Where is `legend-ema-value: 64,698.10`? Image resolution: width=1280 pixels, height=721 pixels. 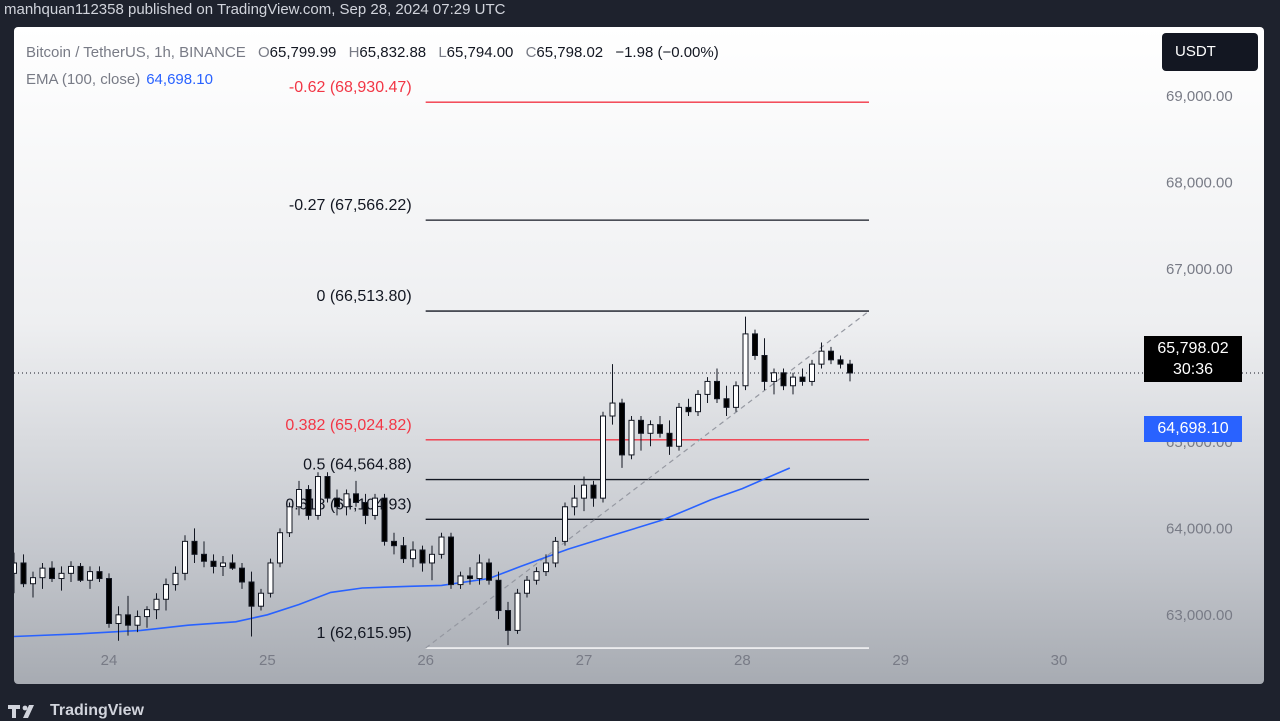 legend-ema-value: 64,698.10 is located at coordinates (179, 79).